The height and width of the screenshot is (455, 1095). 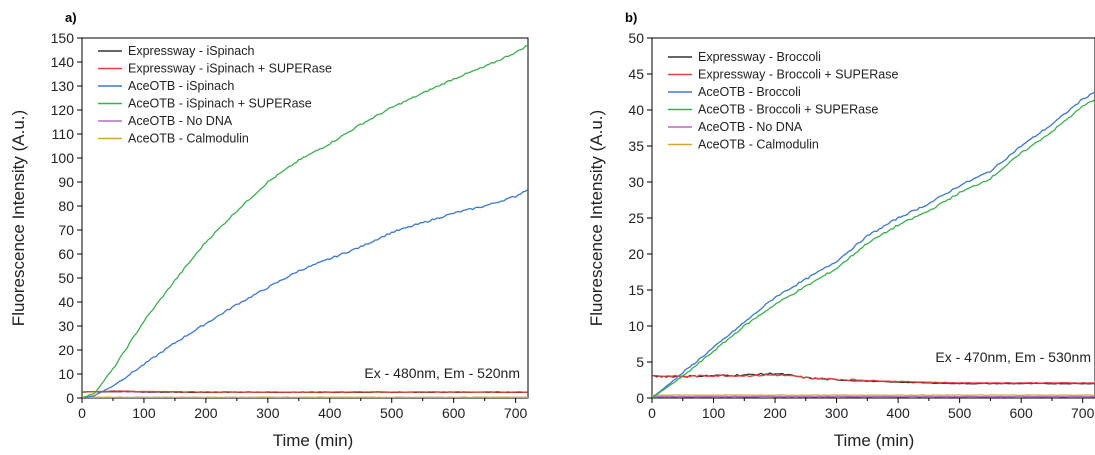 What do you see at coordinates (191, 51) in the screenshot?
I see `legend-label: Expressway - iSpinach` at bounding box center [191, 51].